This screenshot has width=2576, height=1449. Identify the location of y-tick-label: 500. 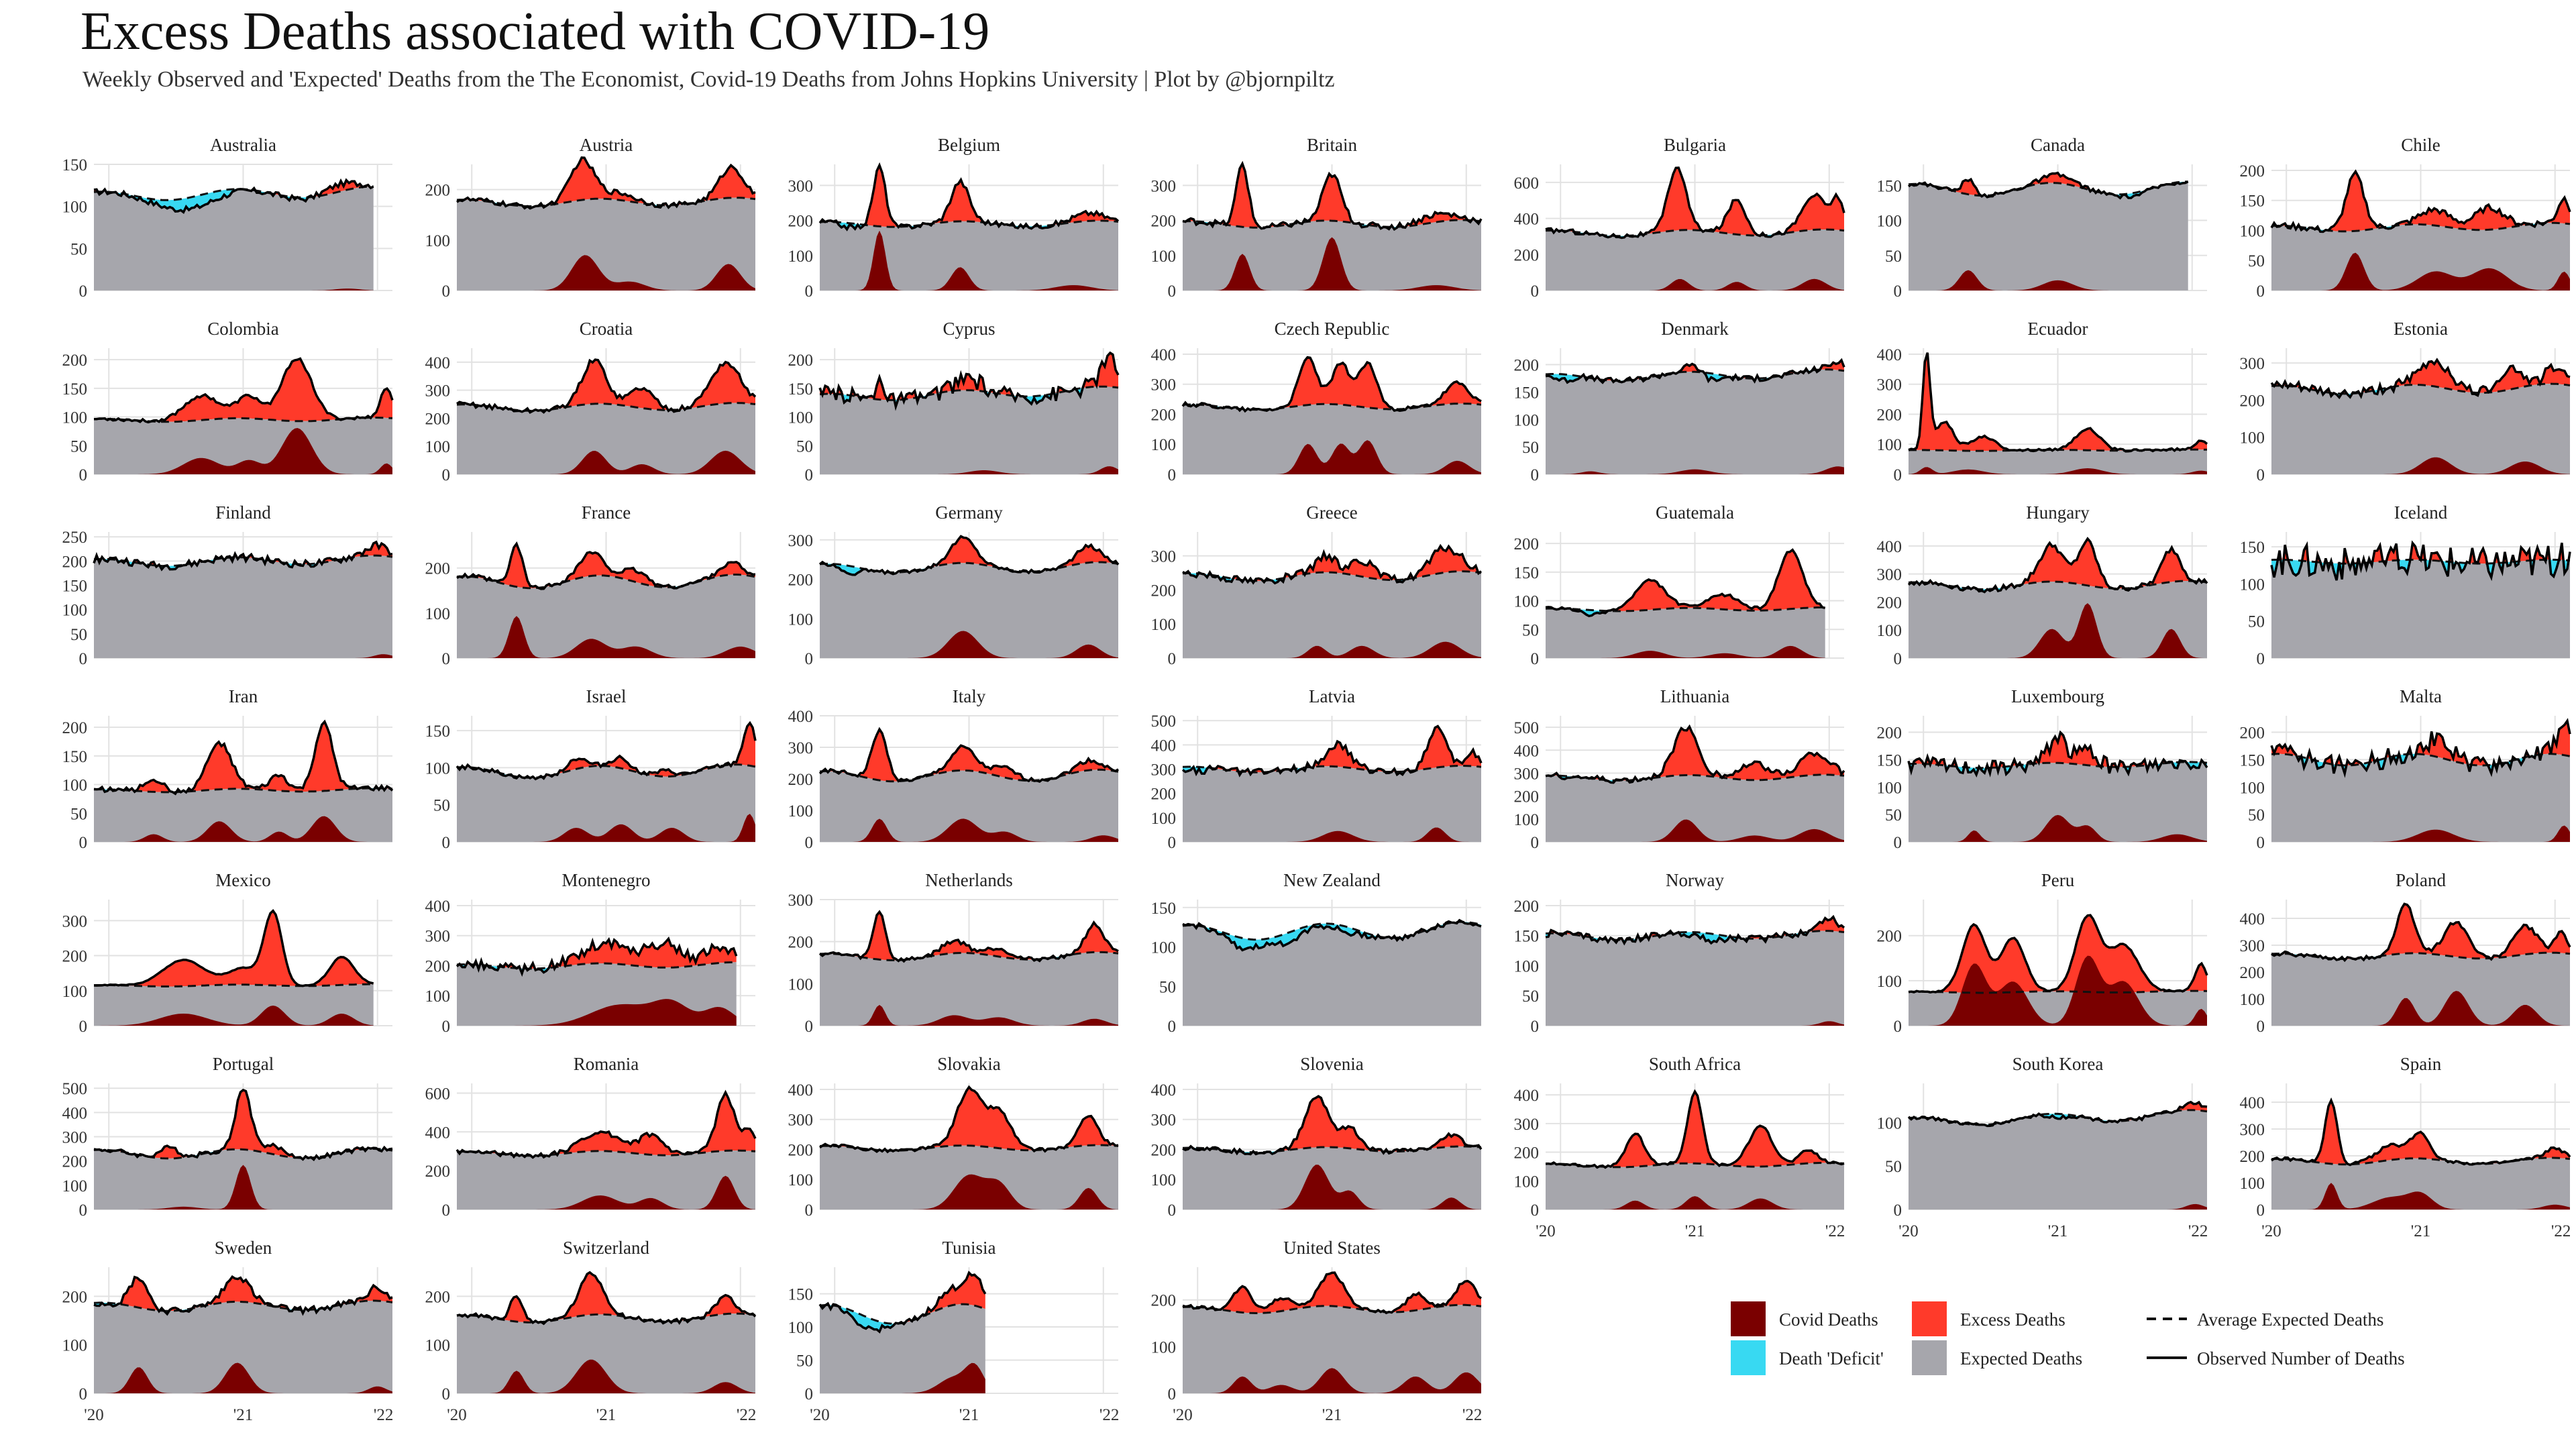
(1164, 721).